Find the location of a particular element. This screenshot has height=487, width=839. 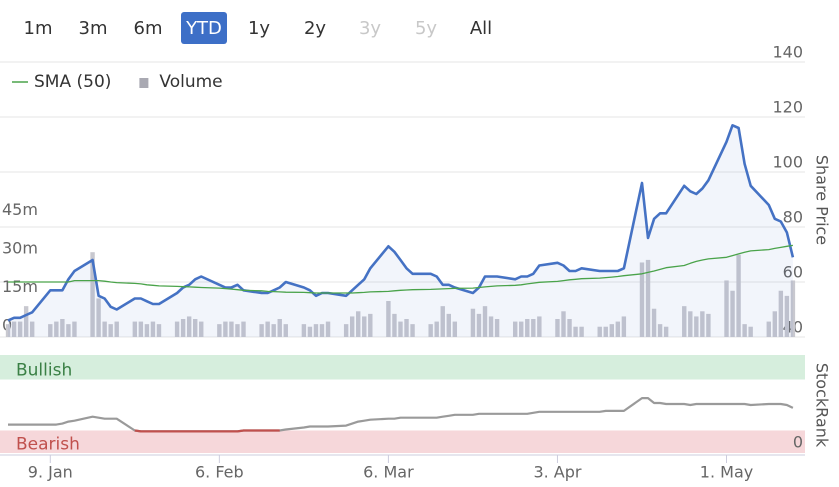

y2-tick-label: 45m is located at coordinates (20, 209).